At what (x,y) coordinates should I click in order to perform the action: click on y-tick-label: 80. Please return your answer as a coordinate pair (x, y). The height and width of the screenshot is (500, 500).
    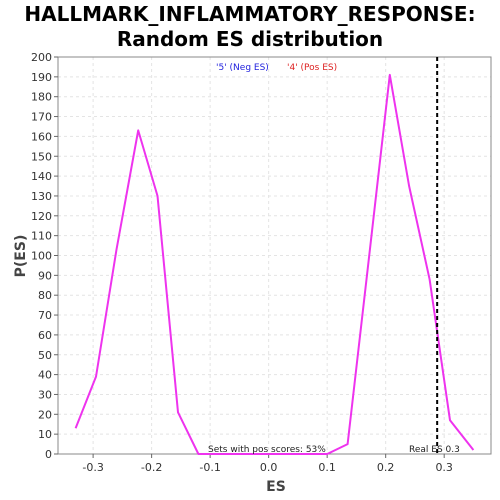
    Looking at the image, I should click on (45, 295).